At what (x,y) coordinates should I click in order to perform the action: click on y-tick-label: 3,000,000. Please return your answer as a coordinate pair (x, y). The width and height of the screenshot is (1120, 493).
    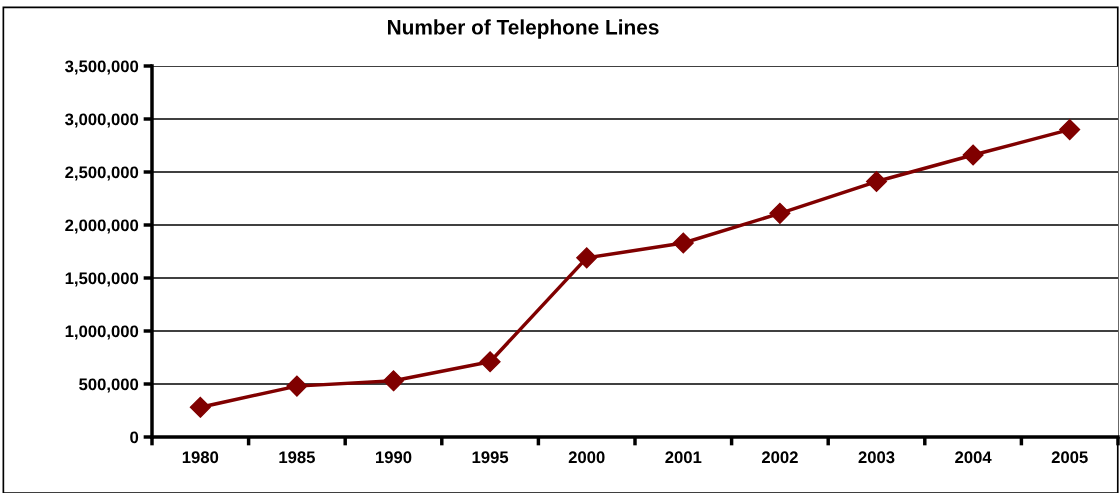
    Looking at the image, I should click on (102, 120).